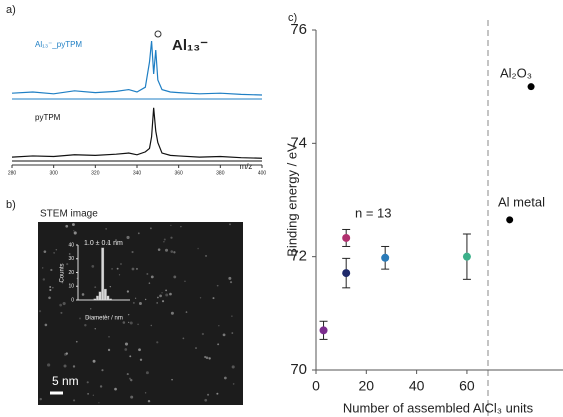 Image resolution: width=563 pixels, height=417 pixels. Describe the element at coordinates (12, 173) in the screenshot. I see `x-tick-label: 280` at that location.